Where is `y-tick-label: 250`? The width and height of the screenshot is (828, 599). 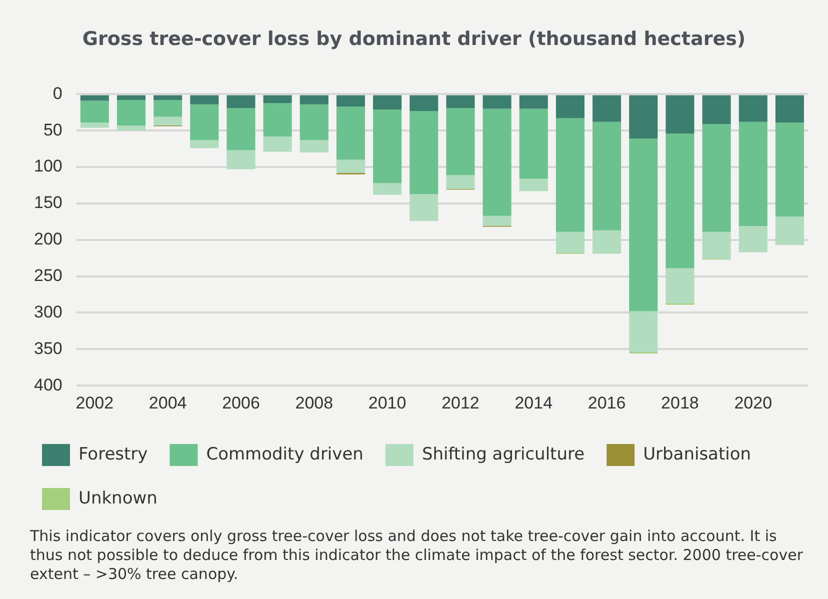 y-tick-label: 250 is located at coordinates (48, 276).